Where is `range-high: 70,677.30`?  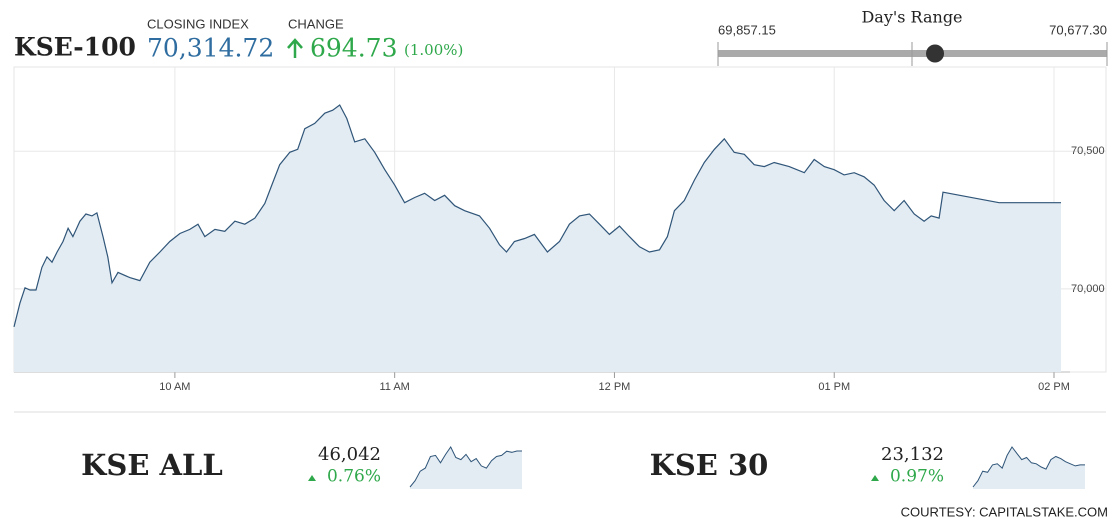 range-high: 70,677.30 is located at coordinates (1078, 29).